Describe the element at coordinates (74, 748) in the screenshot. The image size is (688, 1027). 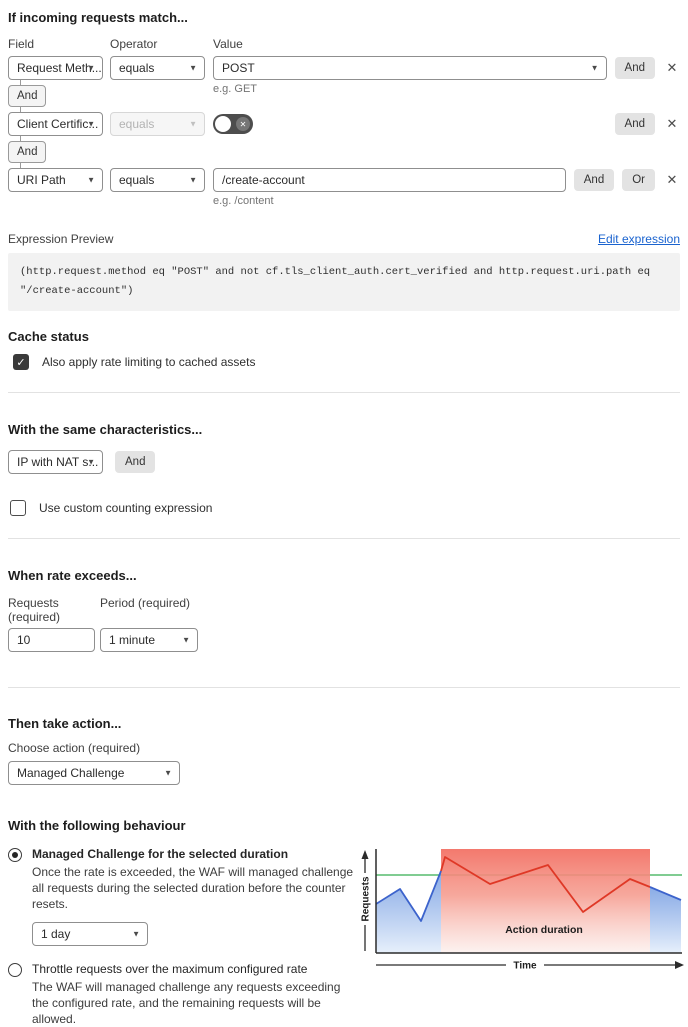
I see `choose-action-label: Choose action (required)` at that location.